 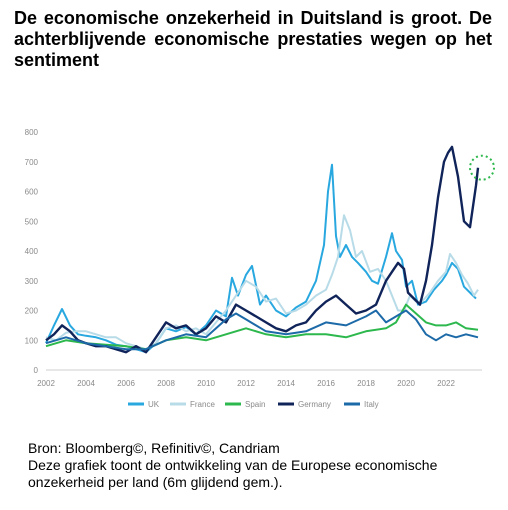 I want to click on x-tick-label: 2010, so click(x=206, y=383).